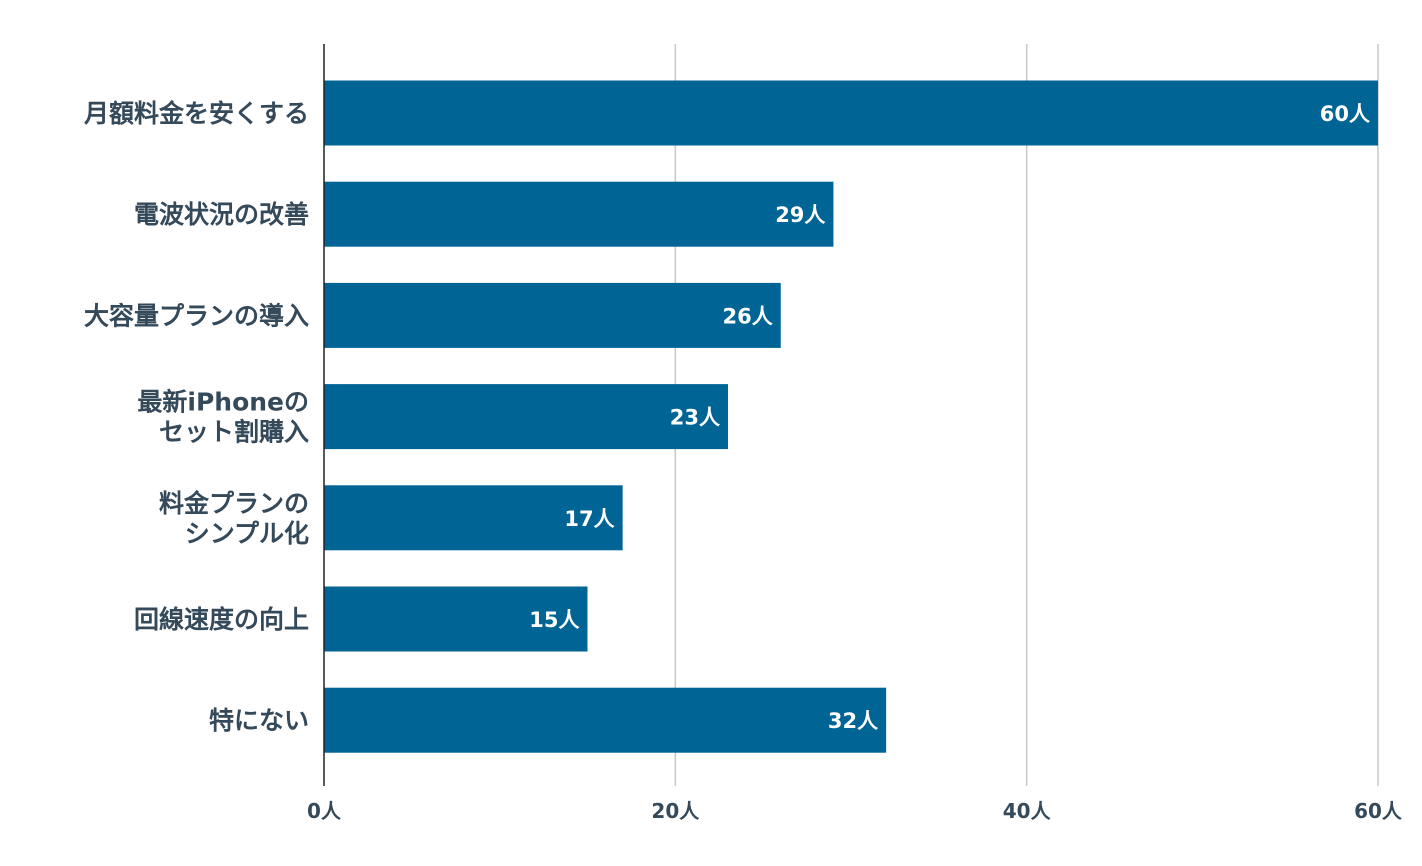  Describe the element at coordinates (196, 113) in the screenshot. I see `category-label: 月額料金を安くする` at that location.